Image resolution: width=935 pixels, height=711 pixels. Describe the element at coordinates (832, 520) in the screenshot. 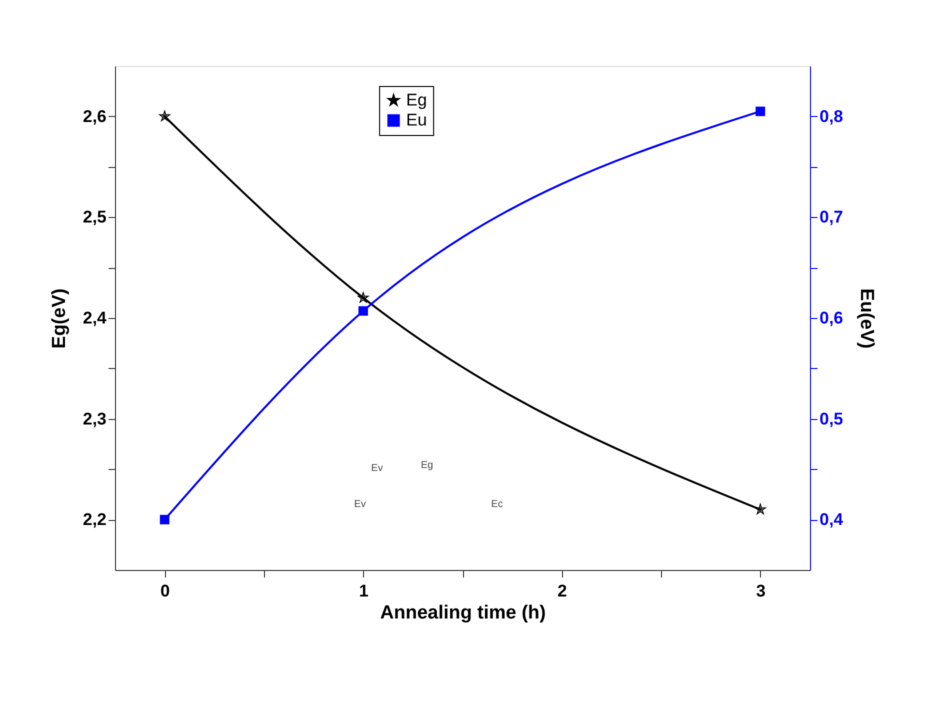

I see `y2-tick-label: 0,4` at that location.